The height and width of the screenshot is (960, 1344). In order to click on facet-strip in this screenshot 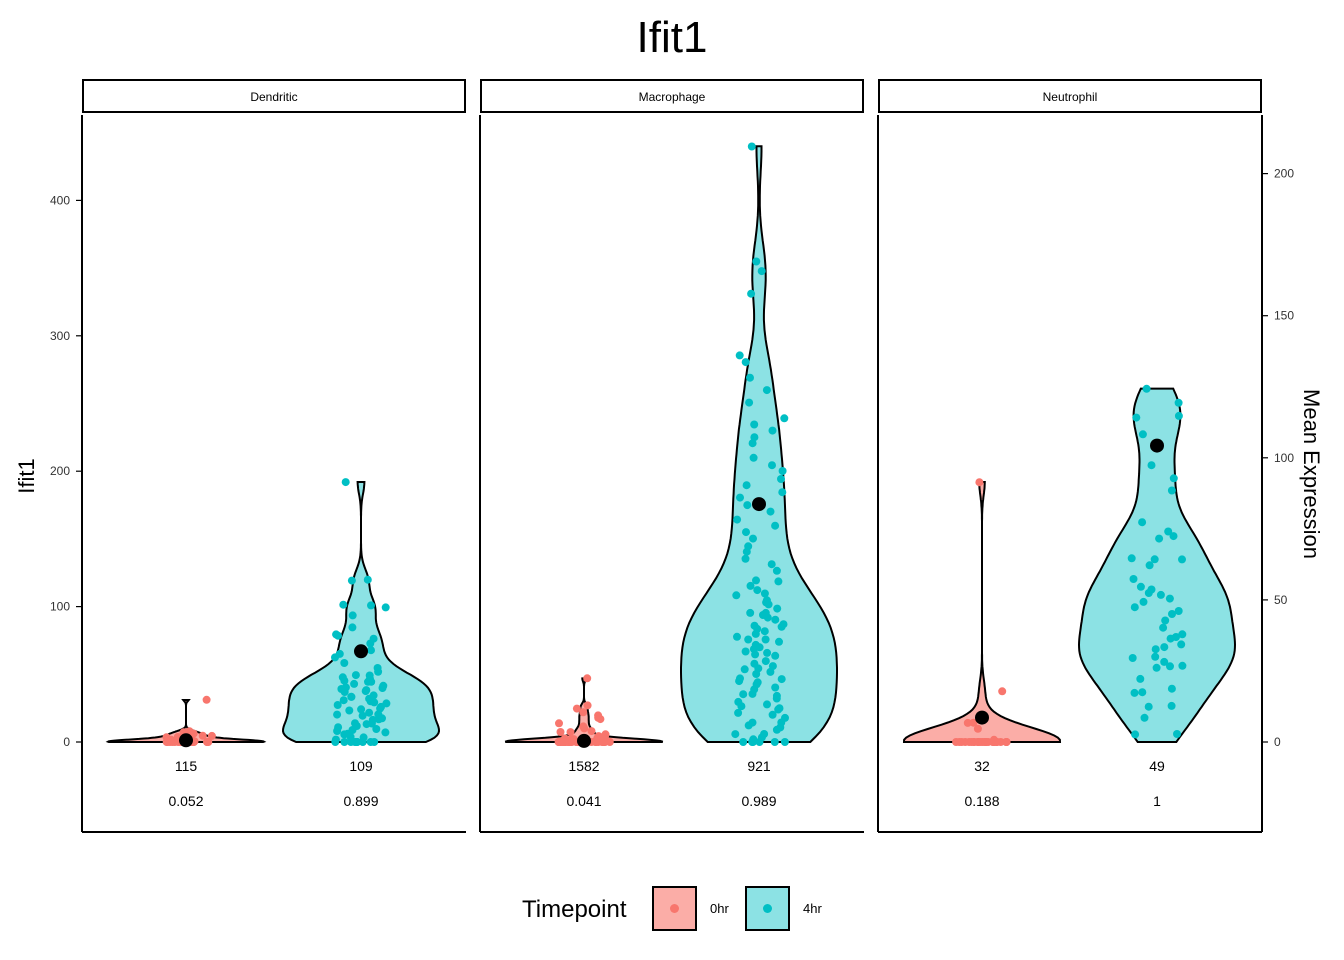, I will do `click(1070, 96)`.